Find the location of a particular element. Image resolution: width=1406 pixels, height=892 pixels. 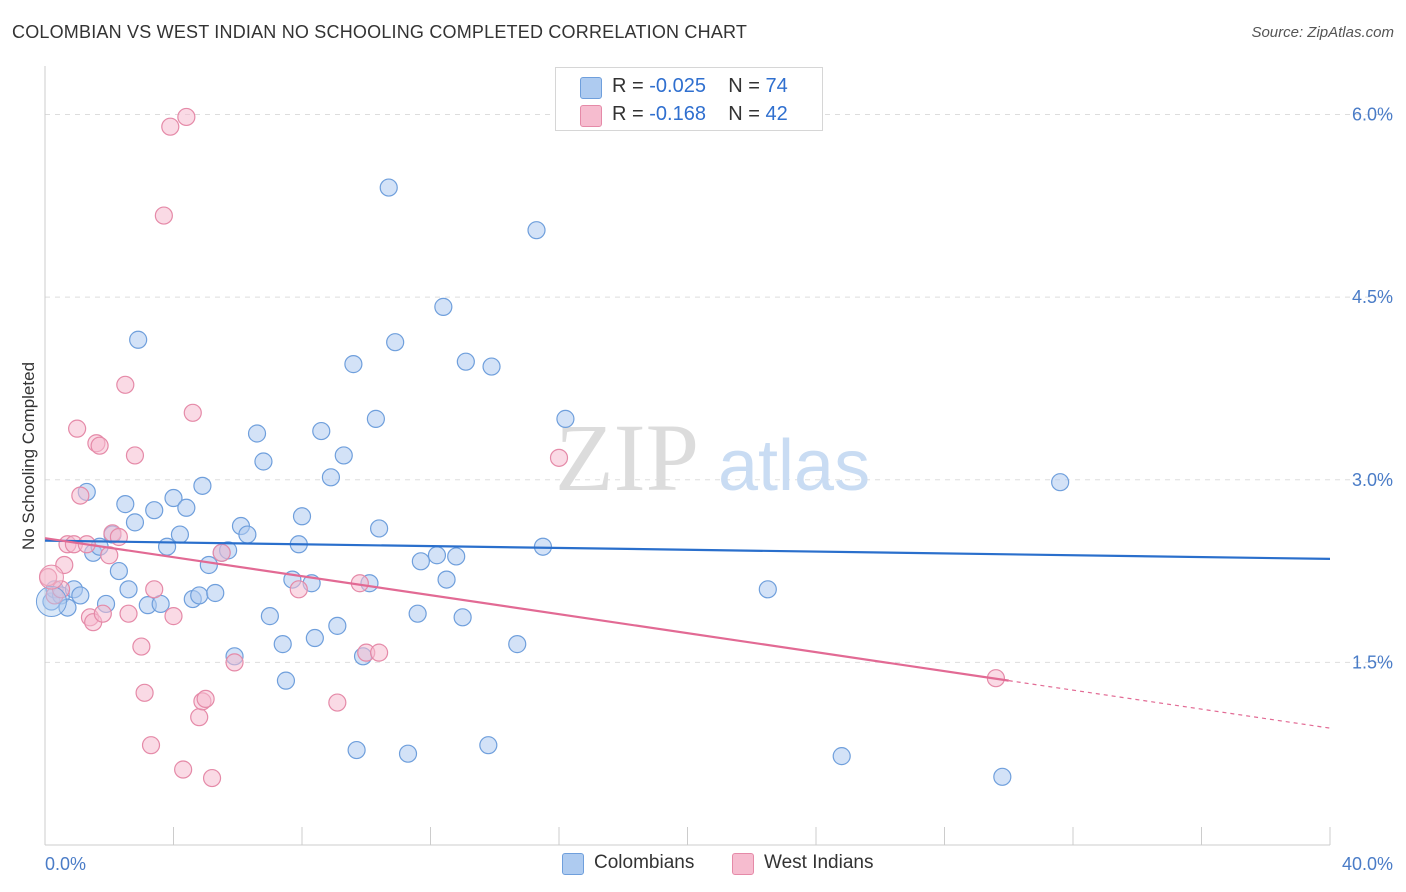

west-indian-trend-line is located at coordinates (526, 609).